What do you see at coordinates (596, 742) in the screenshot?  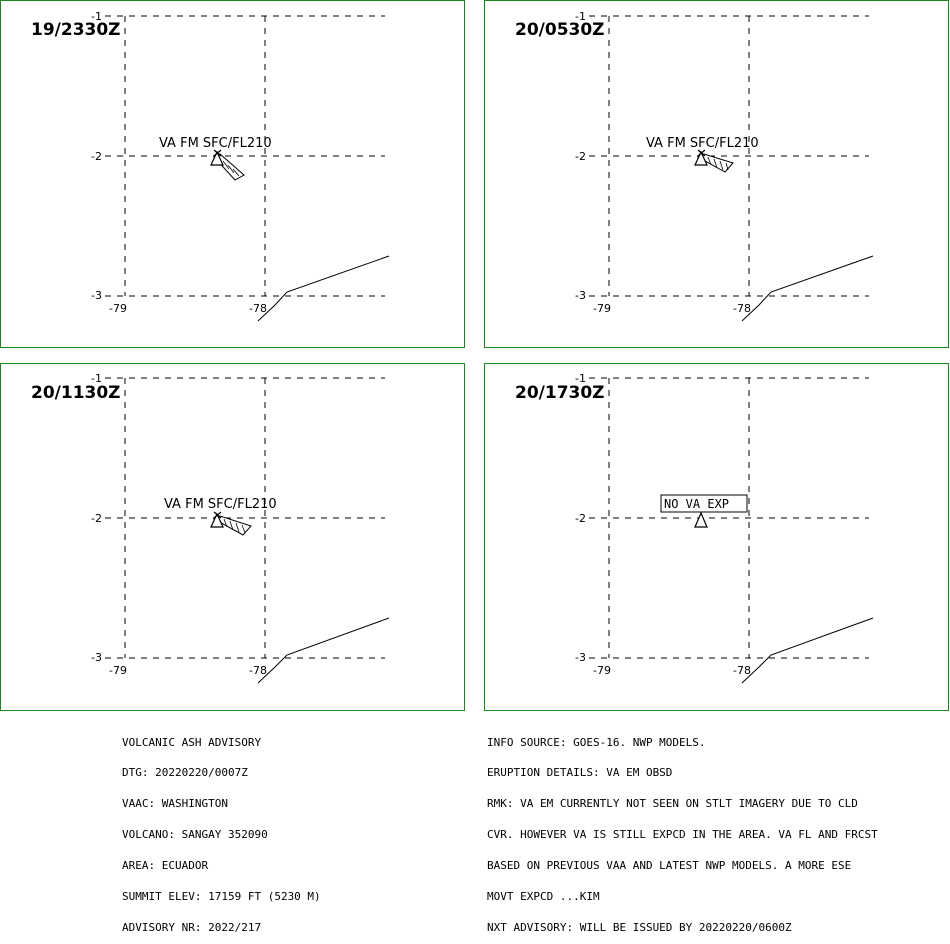 I see `advisory-line: INFO SOURCE: GOES-16. NWP MODELS.` at bounding box center [596, 742].